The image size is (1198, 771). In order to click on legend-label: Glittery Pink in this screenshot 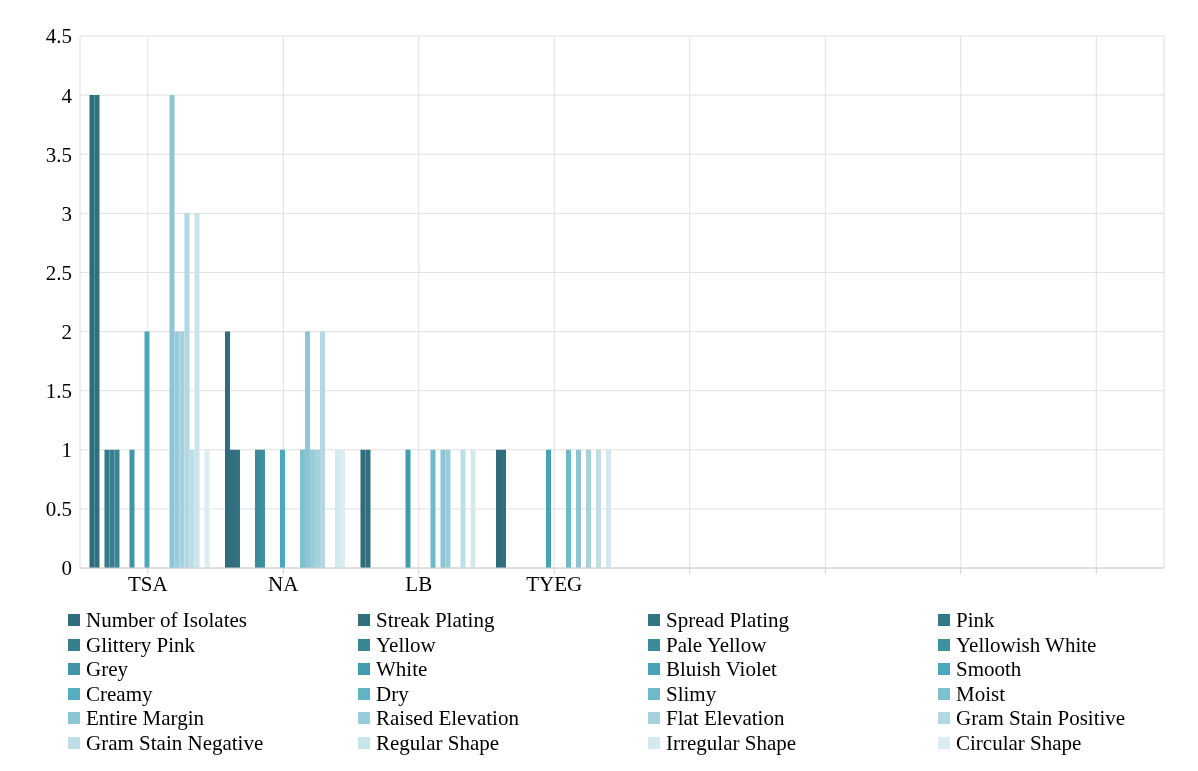, I will do `click(141, 644)`.